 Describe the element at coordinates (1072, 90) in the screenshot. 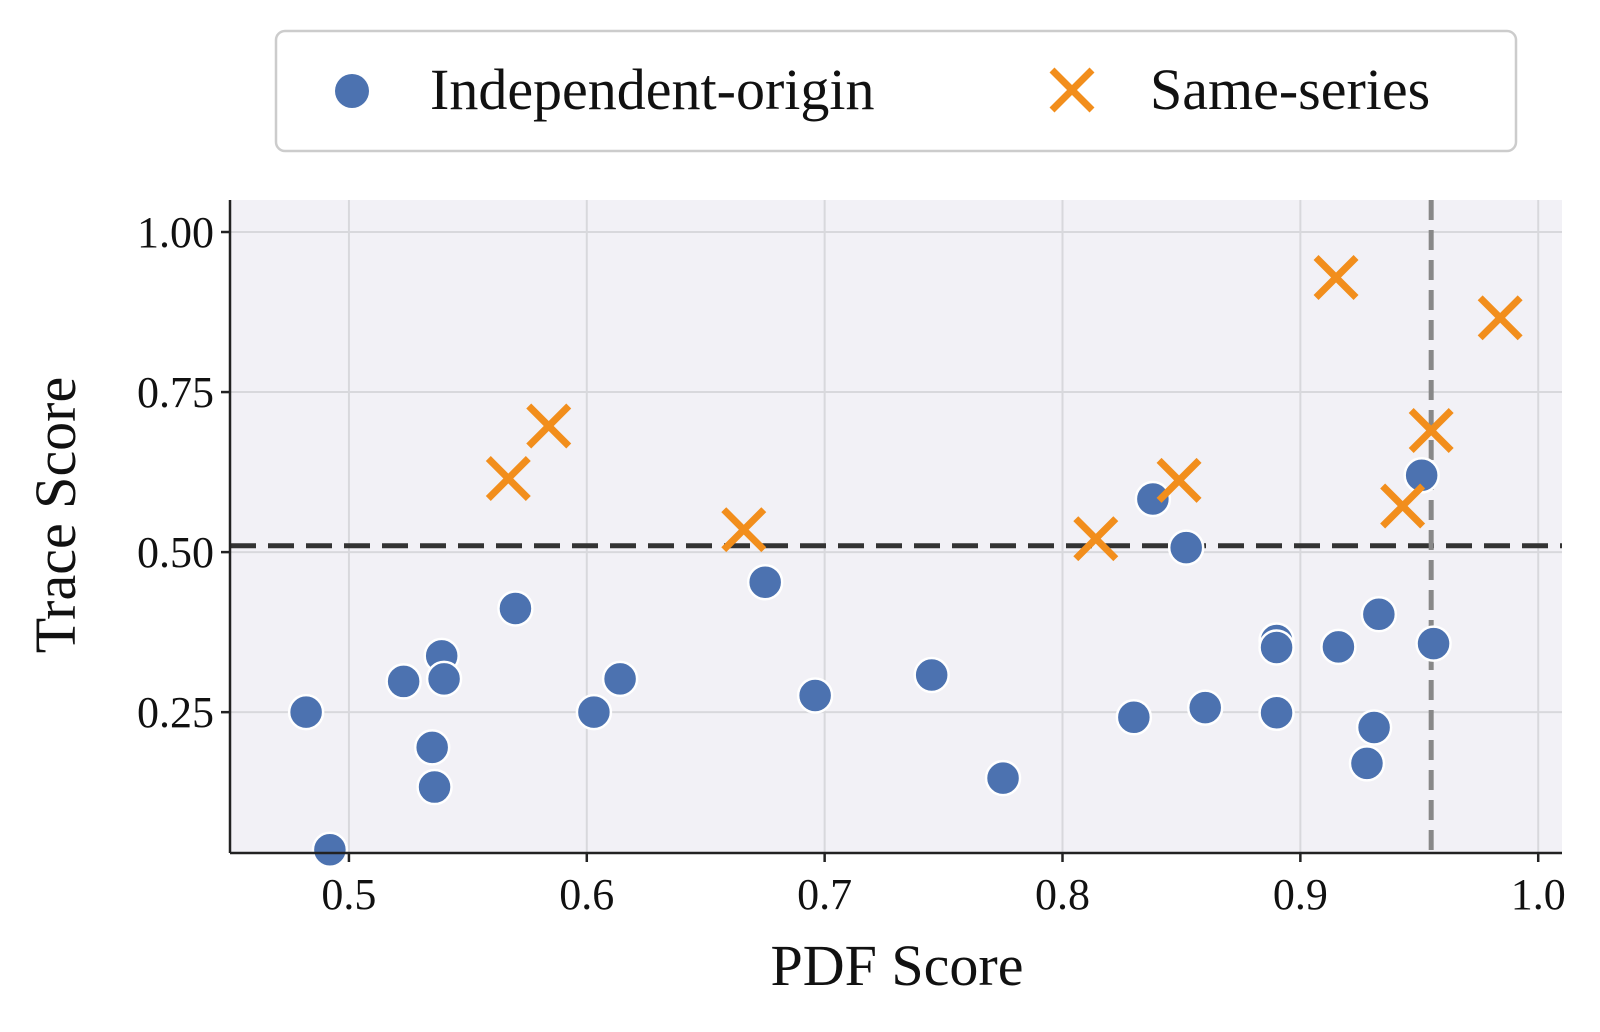

I see `legend-marker-same` at that location.